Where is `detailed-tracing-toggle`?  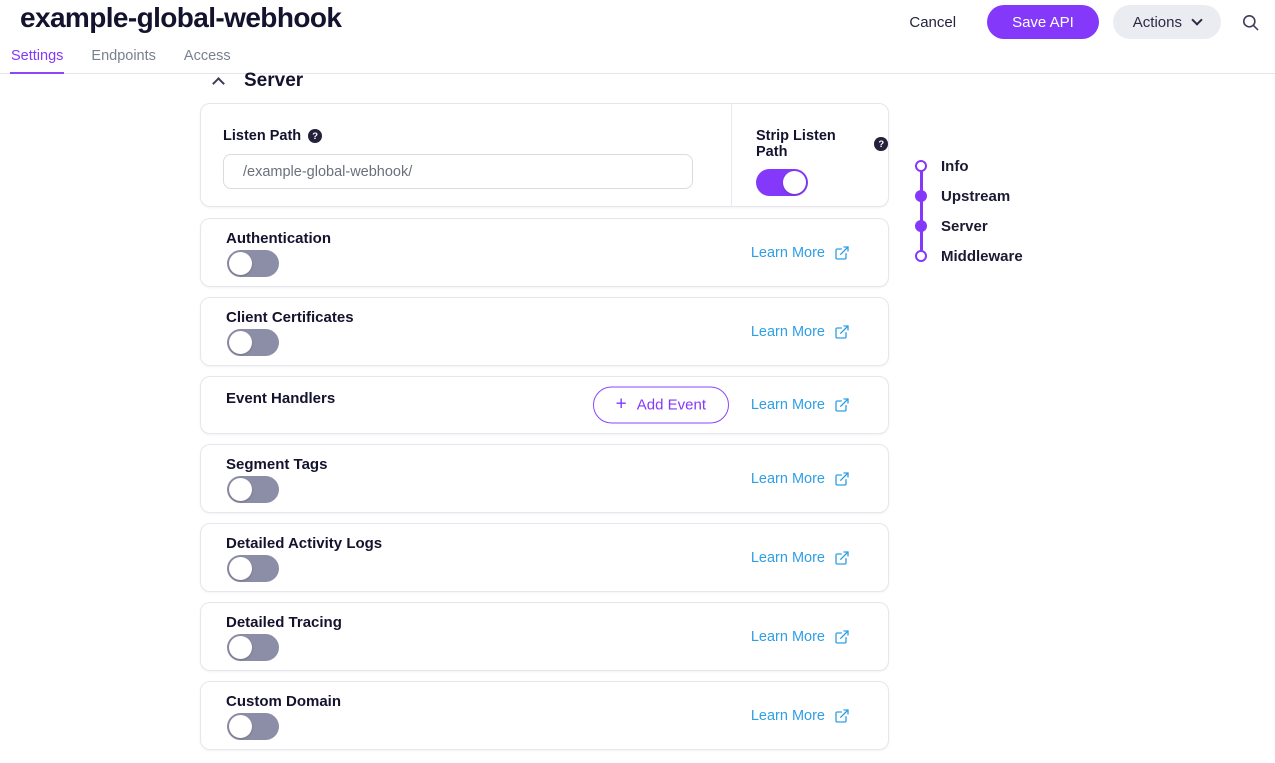 detailed-tracing-toggle is located at coordinates (253, 647).